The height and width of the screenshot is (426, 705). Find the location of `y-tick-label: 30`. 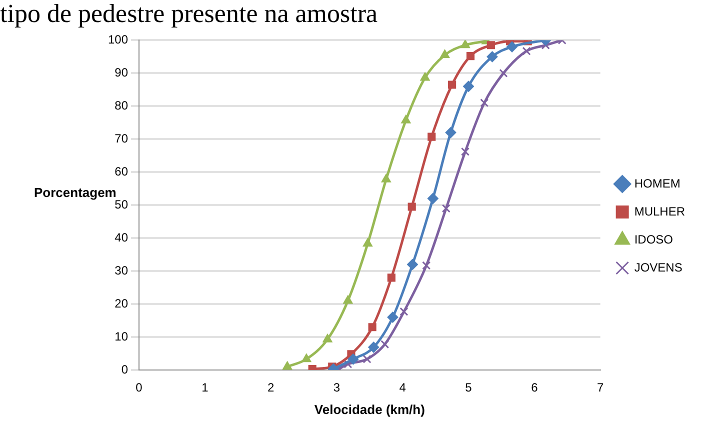

y-tick-label: 30 is located at coordinates (121, 270).